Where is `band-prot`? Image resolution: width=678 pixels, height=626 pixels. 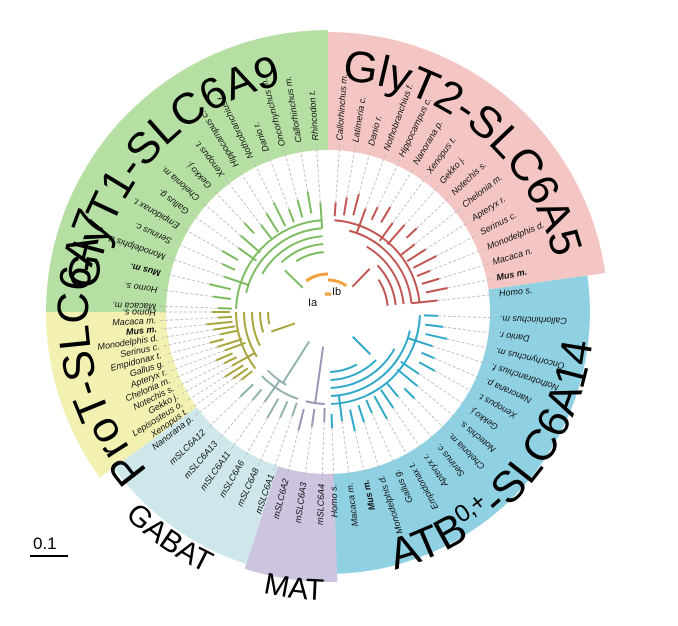 band-prot is located at coordinates (121, 395).